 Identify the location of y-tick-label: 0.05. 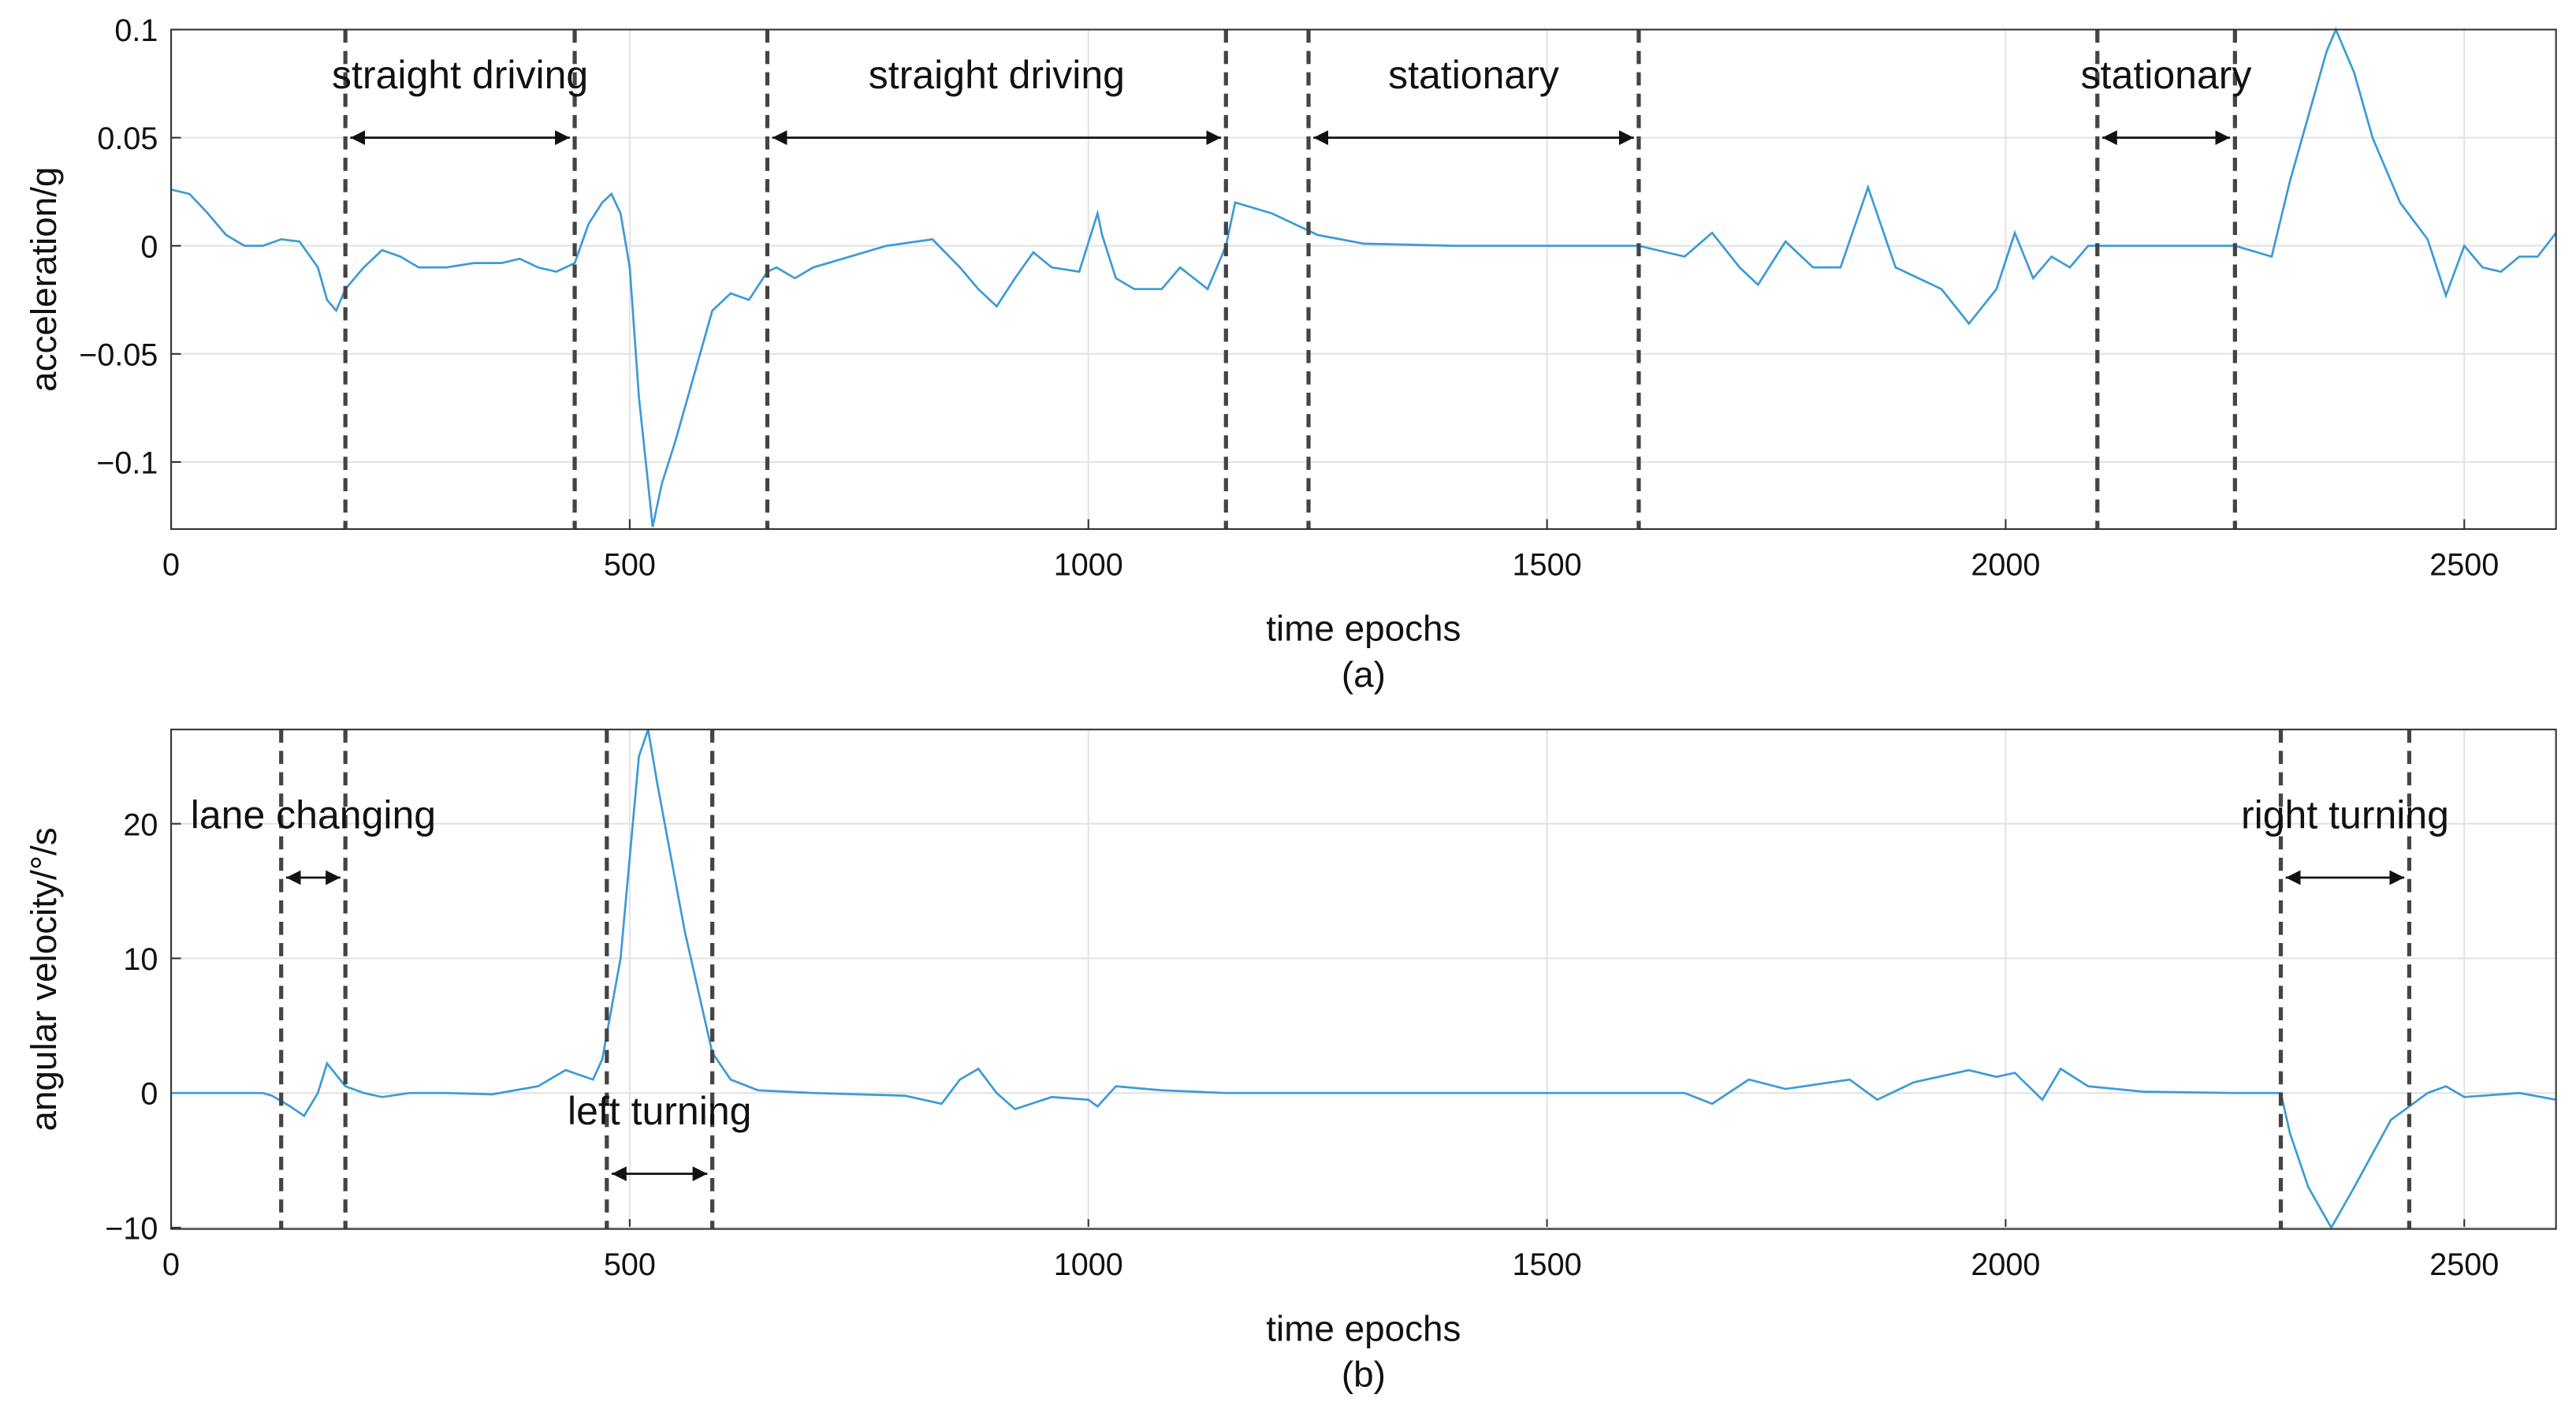
(127, 138).